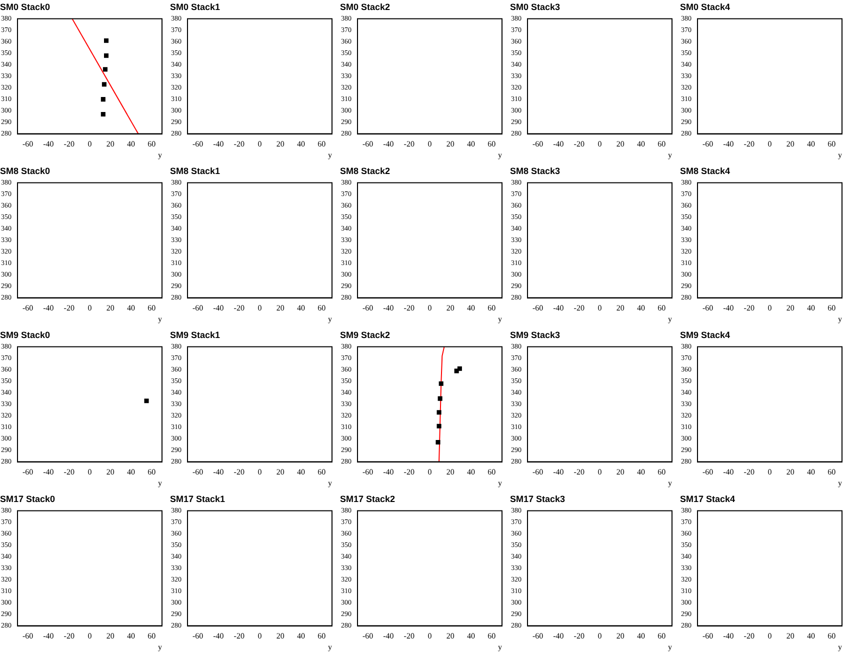 The height and width of the screenshot is (656, 851). What do you see at coordinates (25, 171) in the screenshot?
I see `chart-title: SM8 Stack0` at bounding box center [25, 171].